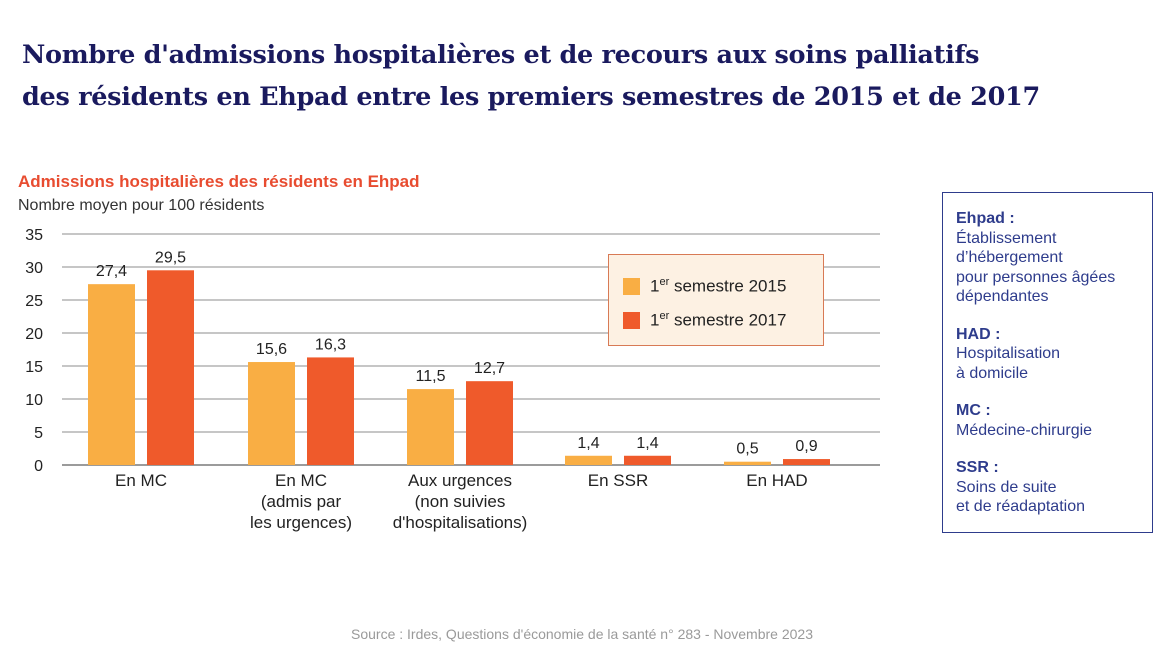  What do you see at coordinates (1006, 238) in the screenshot?
I see `glossary-definition: Établissement` at bounding box center [1006, 238].